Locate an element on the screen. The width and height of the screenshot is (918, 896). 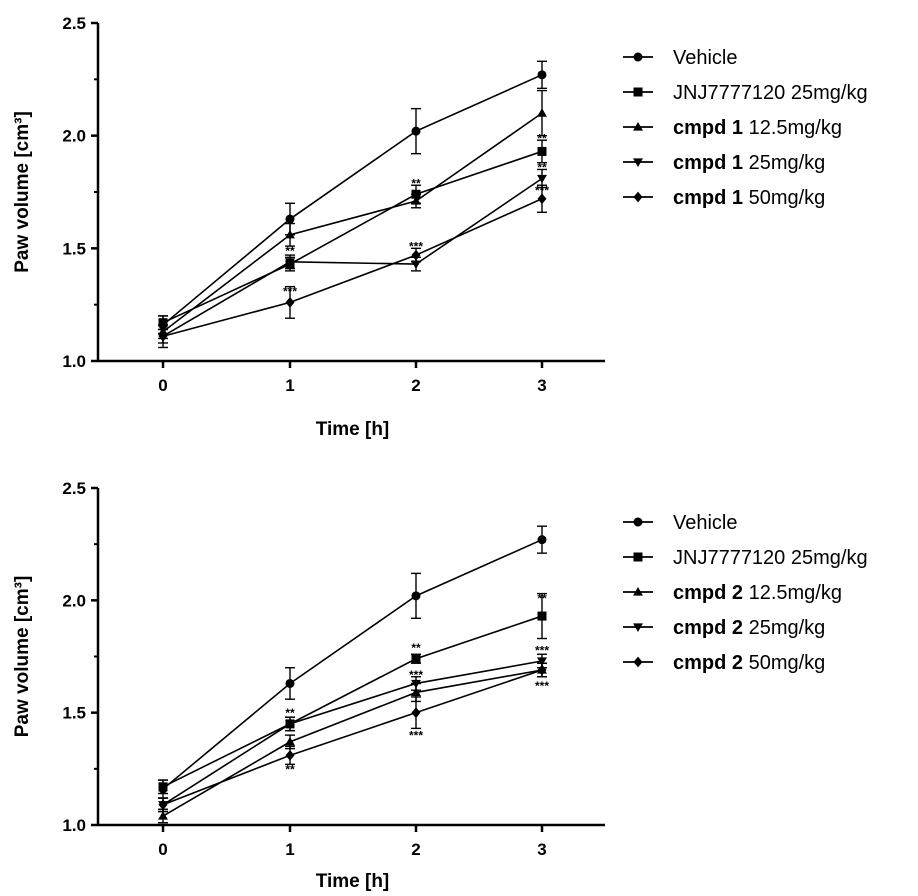
legend-entry-4: cmpd 2 25mg/kg is located at coordinates (724, 628).